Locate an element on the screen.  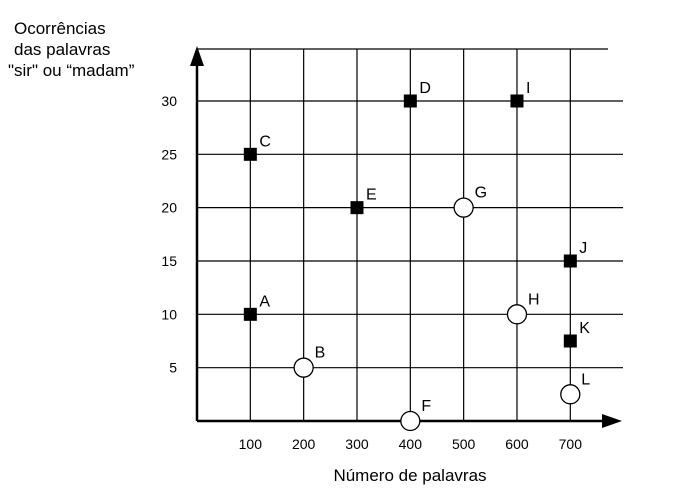
point-f is located at coordinates (410, 421).